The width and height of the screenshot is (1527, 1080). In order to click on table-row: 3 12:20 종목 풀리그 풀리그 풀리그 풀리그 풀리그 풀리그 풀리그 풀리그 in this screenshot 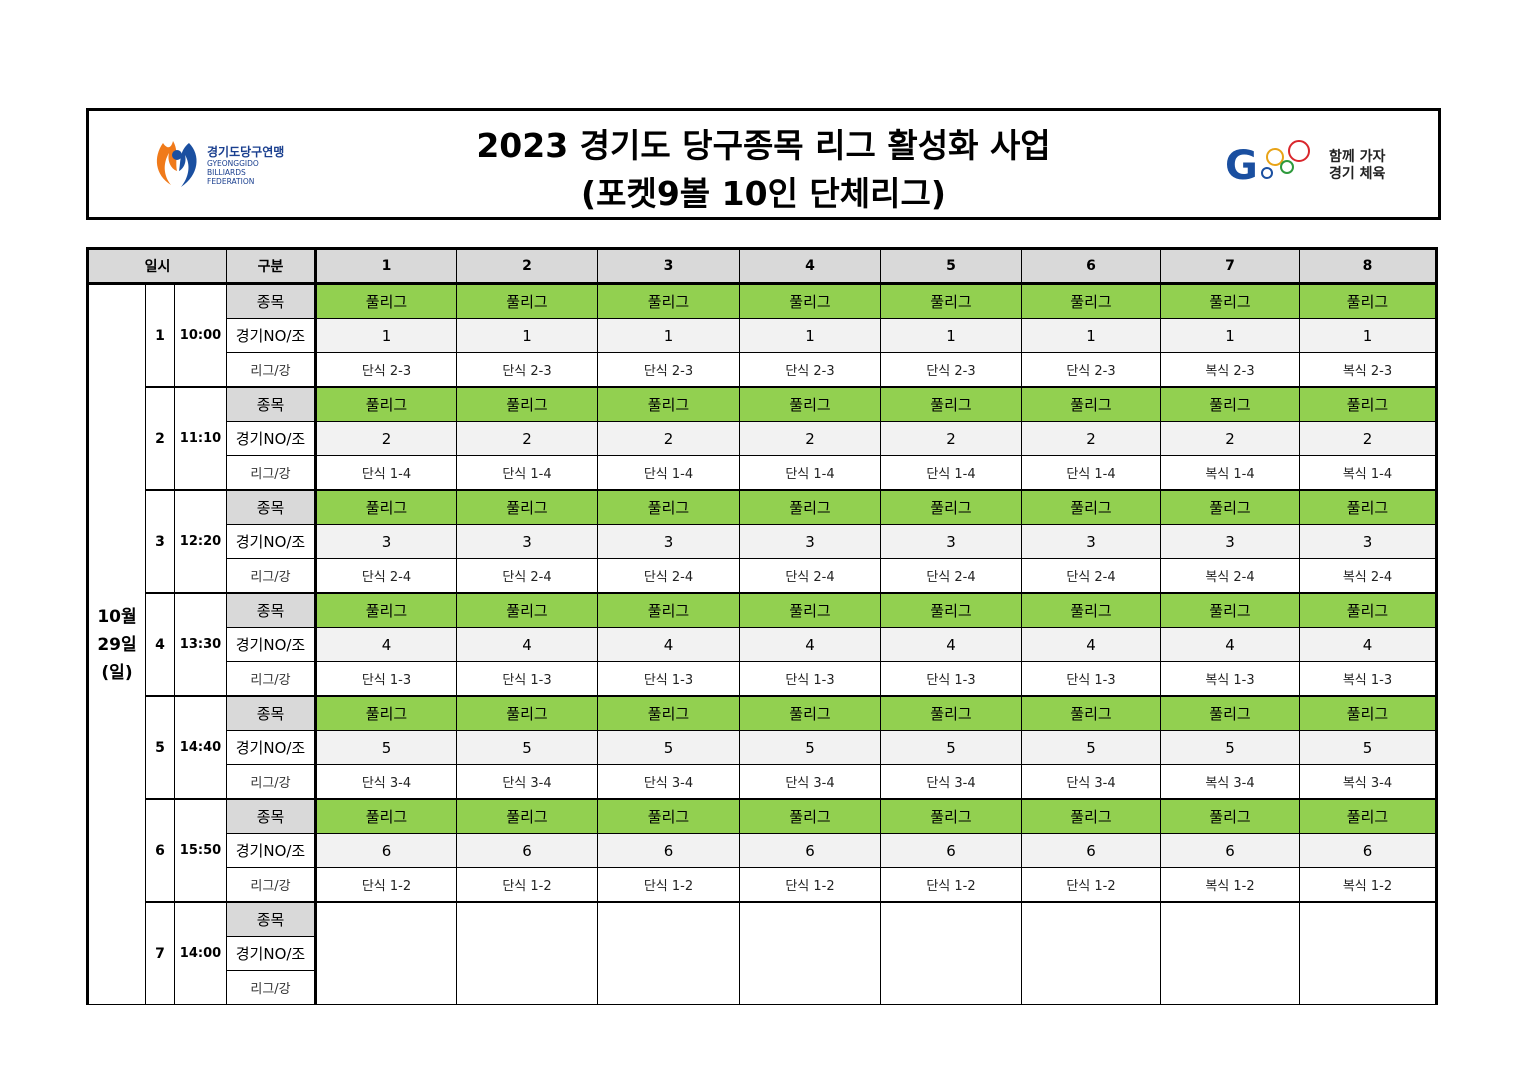, I will do `click(762, 541)`.